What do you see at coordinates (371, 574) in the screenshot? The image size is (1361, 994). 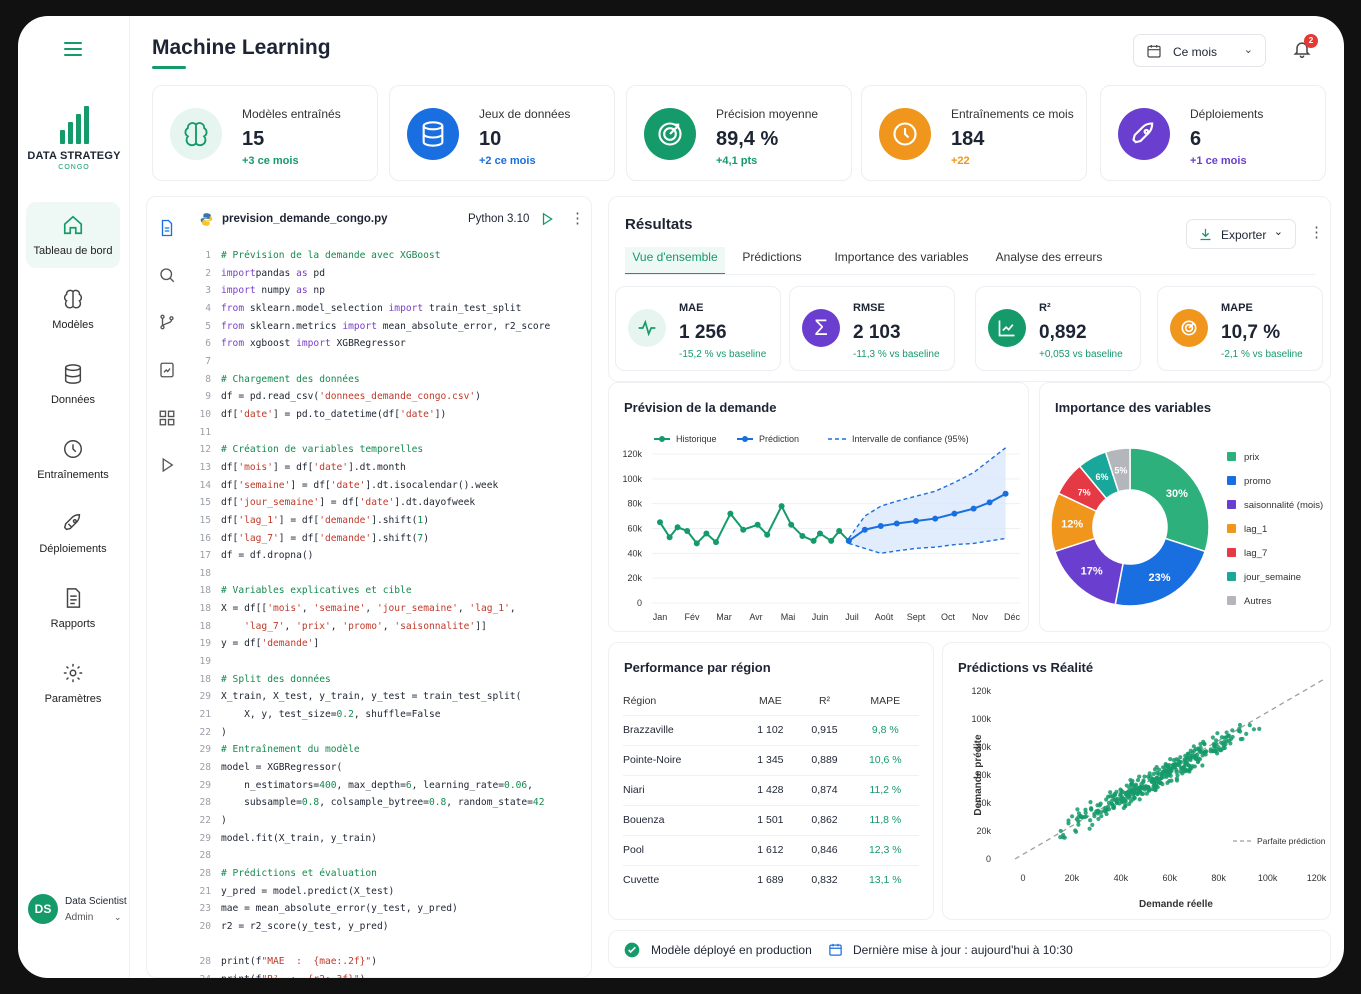 I see `code-line: 18` at bounding box center [371, 574].